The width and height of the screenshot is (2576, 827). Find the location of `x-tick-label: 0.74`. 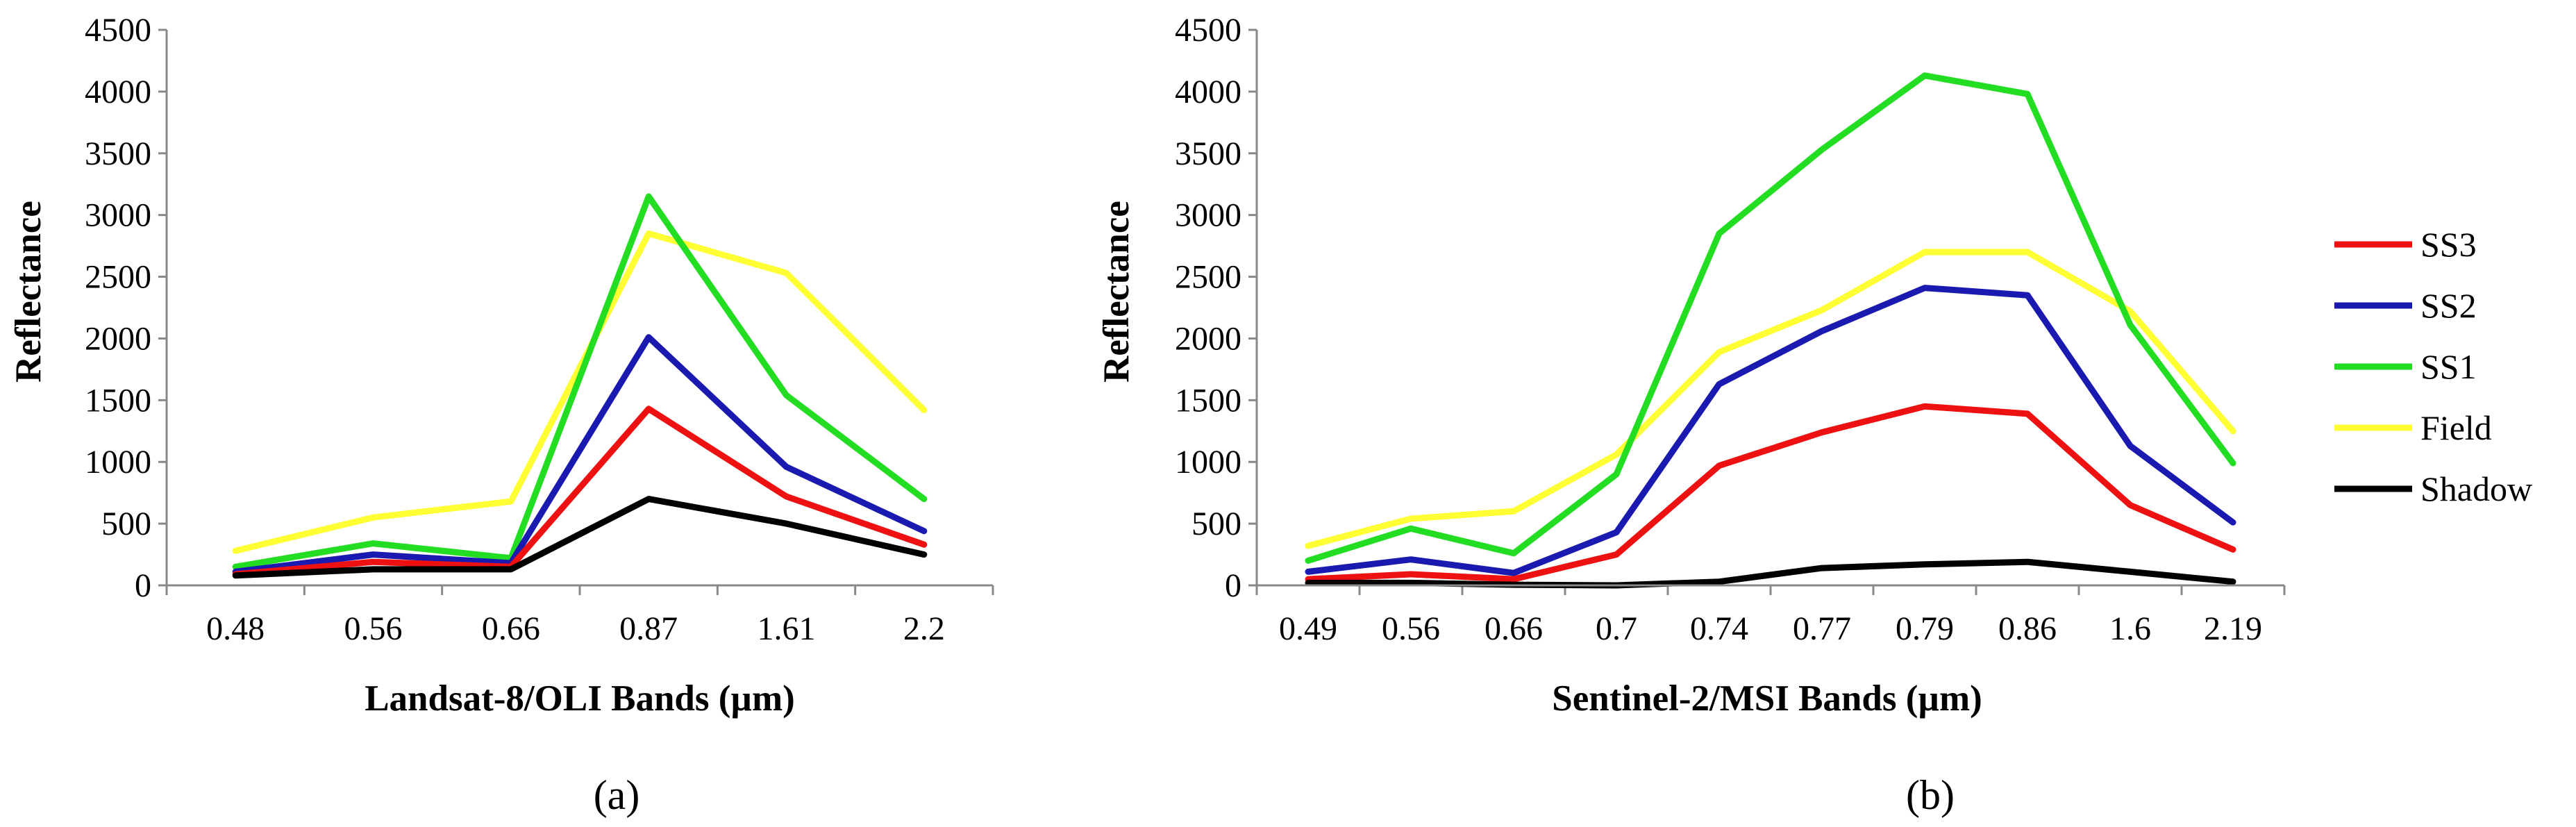

x-tick-label: 0.74 is located at coordinates (1719, 629).